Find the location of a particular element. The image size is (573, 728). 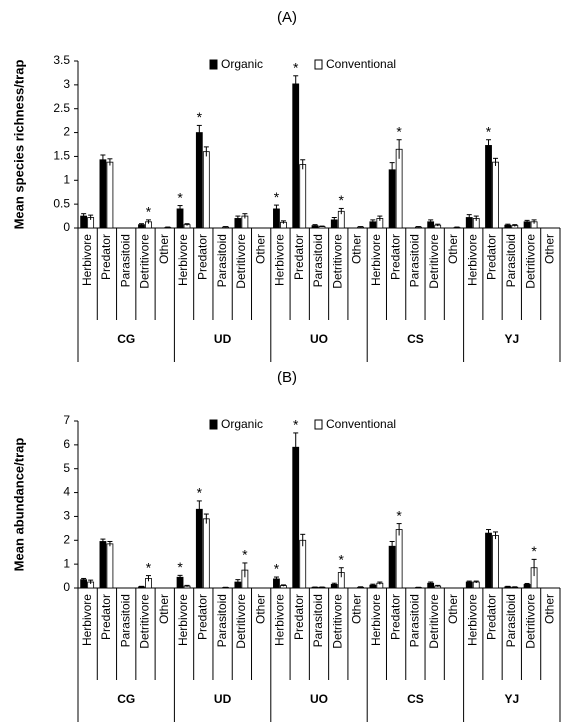

y-axis-label: Mean abundance/trap is located at coordinates (18, 505).